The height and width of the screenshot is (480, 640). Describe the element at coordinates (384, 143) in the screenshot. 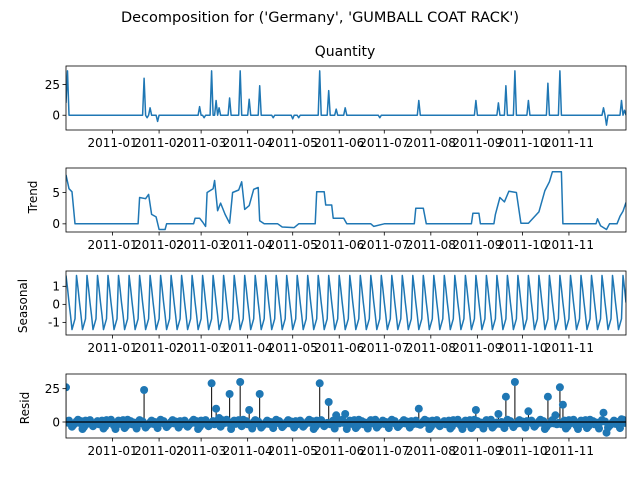

I see `quantity-xtick-label: 2011-07` at that location.